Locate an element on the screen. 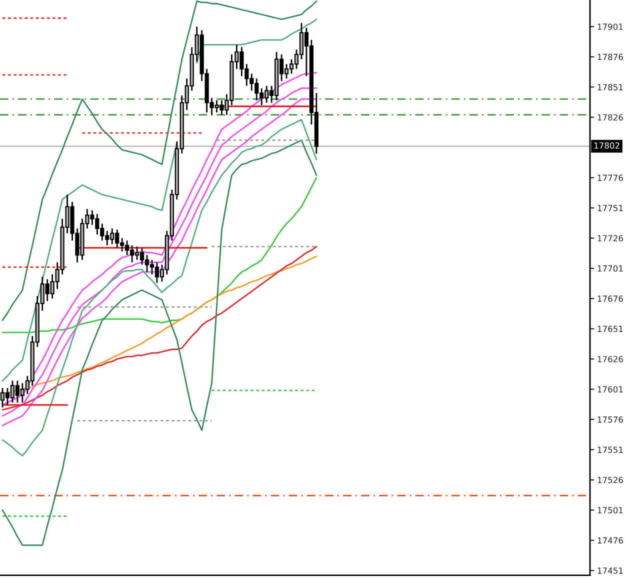 This screenshot has height=580, width=625. y-tick-label: 17776 is located at coordinates (610, 177).